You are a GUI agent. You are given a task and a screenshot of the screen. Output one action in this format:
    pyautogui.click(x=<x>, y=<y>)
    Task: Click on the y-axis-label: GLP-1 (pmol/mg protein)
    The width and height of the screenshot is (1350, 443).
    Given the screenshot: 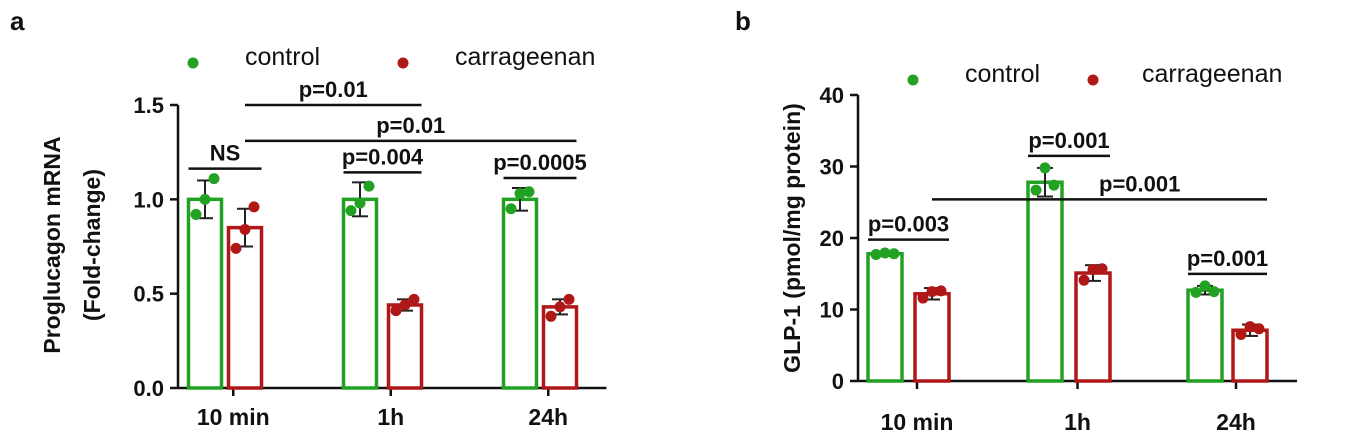 What is the action you would take?
    pyautogui.click(x=792, y=238)
    